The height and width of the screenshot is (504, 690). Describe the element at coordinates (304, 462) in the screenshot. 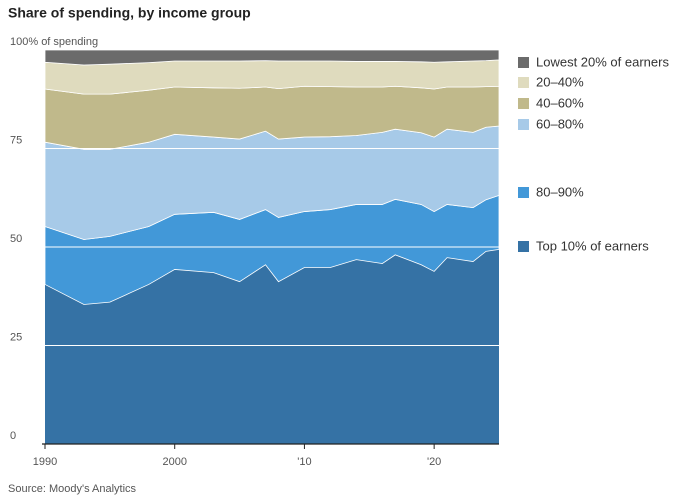

I see `x-tick-label: '10` at that location.